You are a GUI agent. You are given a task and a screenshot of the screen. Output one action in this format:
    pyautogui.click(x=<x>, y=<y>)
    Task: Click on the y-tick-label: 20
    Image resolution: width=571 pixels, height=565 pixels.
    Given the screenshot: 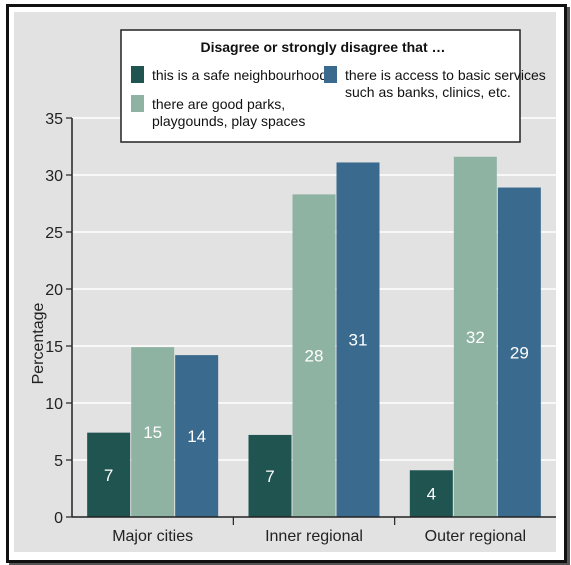 What is the action you would take?
    pyautogui.click(x=54, y=290)
    